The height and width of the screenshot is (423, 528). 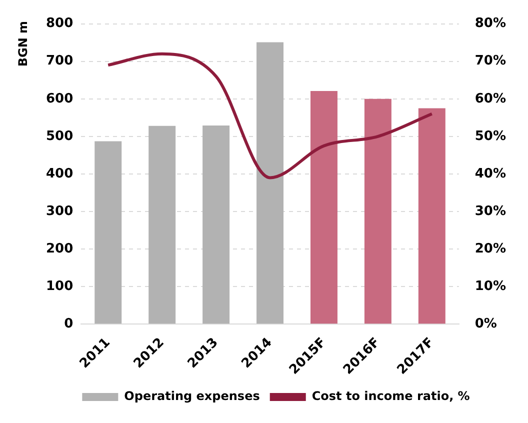 I want to click on y-tick-label: 600, so click(x=60, y=98).